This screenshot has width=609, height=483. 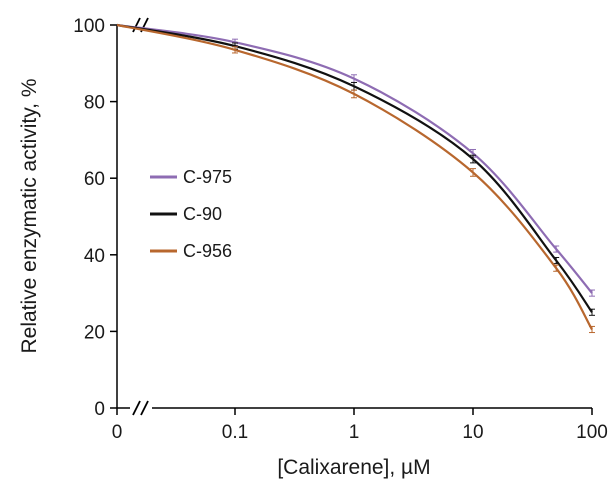 I want to click on legend-label: C-975, so click(x=207, y=177).